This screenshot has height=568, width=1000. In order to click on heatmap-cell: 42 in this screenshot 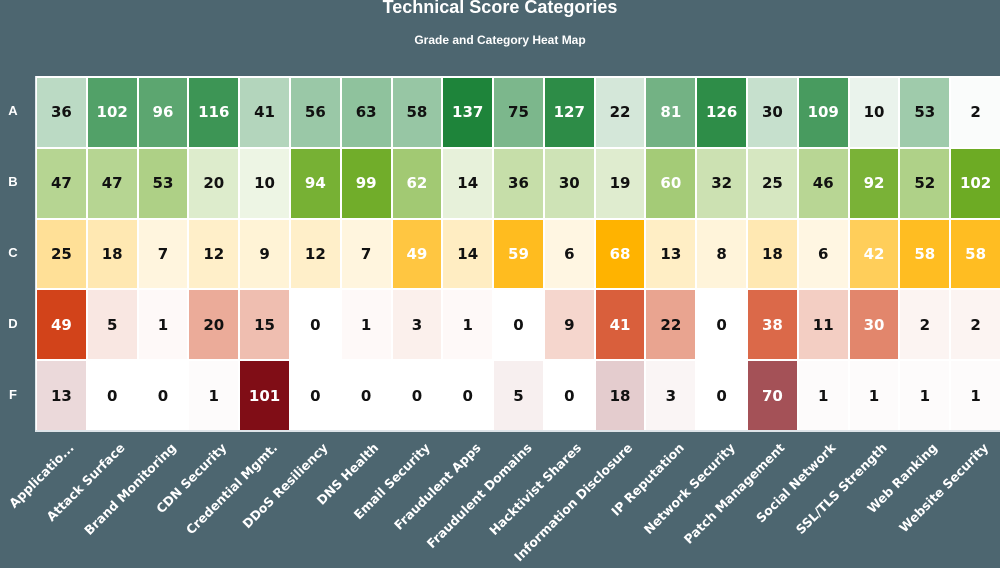, I will do `click(874, 254)`.